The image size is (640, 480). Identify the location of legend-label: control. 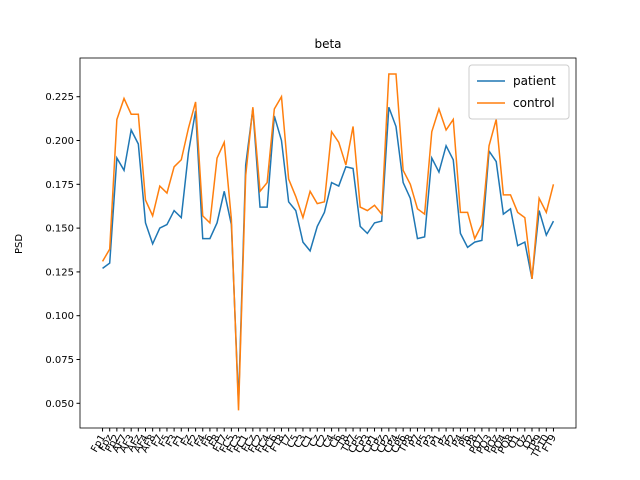
(534, 103).